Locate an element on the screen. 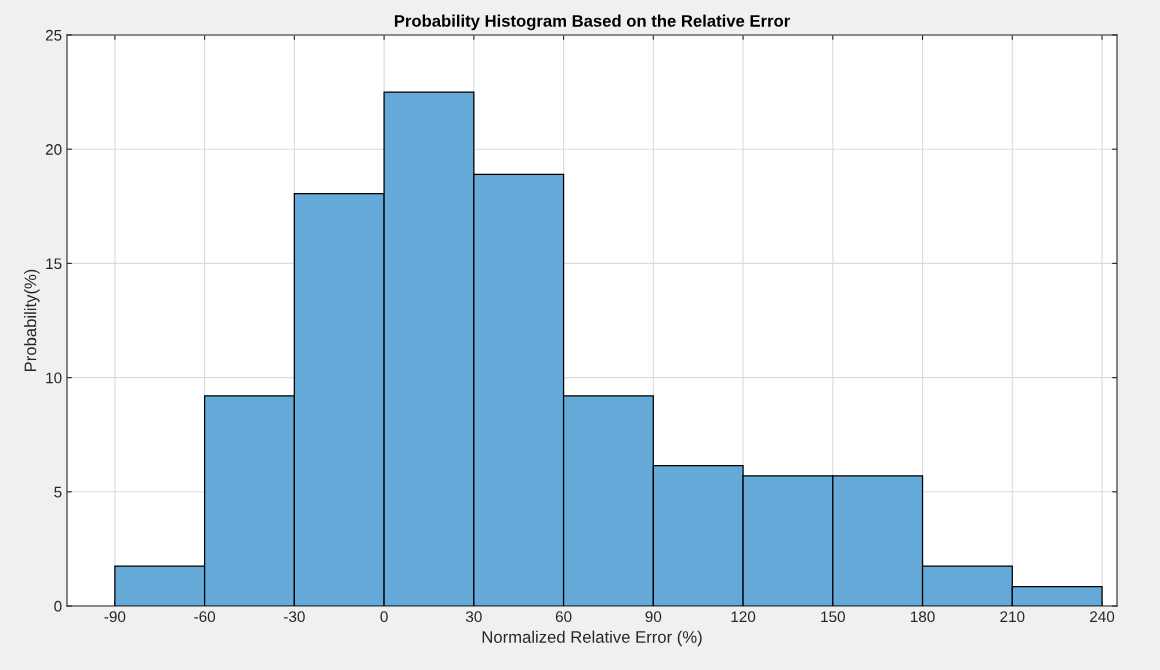 The width and height of the screenshot is (1160, 670). y-tick-label: 0 is located at coordinates (58, 606).